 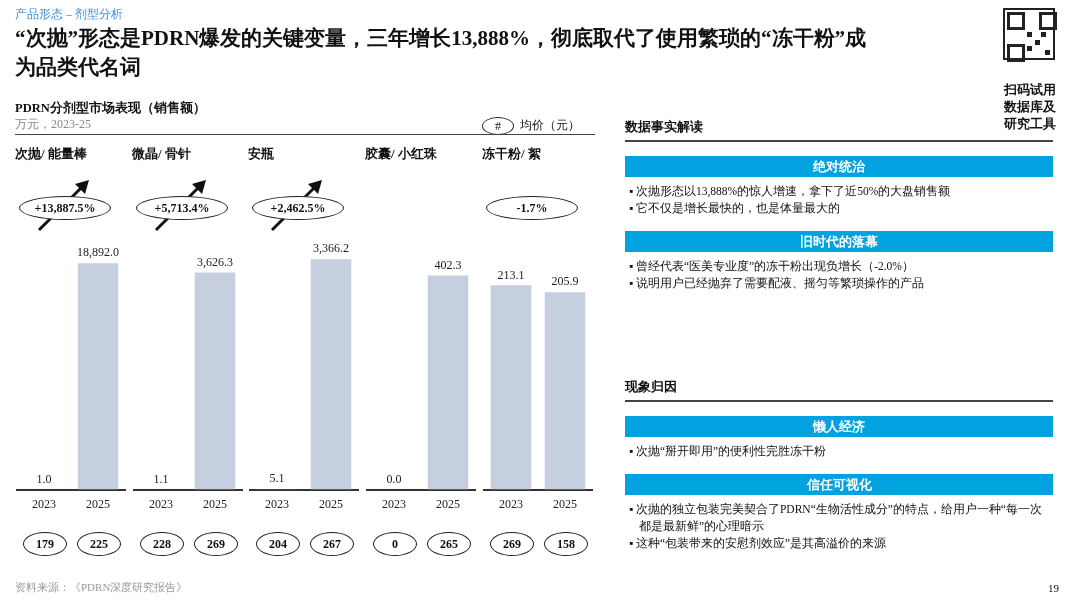 I want to click on text: 扫码试用数据库及研究工具, so click(x=1029, y=107).